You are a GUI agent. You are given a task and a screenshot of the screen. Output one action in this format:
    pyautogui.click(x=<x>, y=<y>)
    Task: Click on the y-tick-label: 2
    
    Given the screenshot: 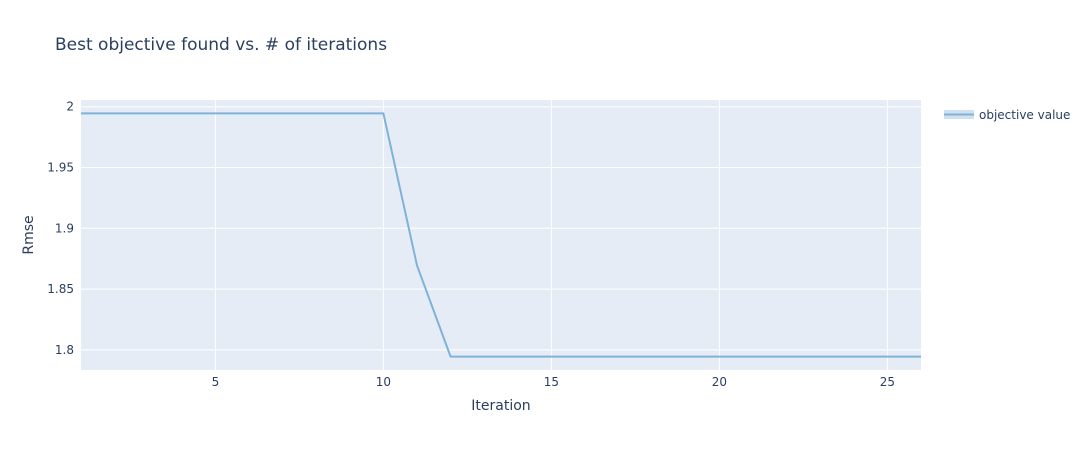 What is the action you would take?
    pyautogui.click(x=70, y=107)
    